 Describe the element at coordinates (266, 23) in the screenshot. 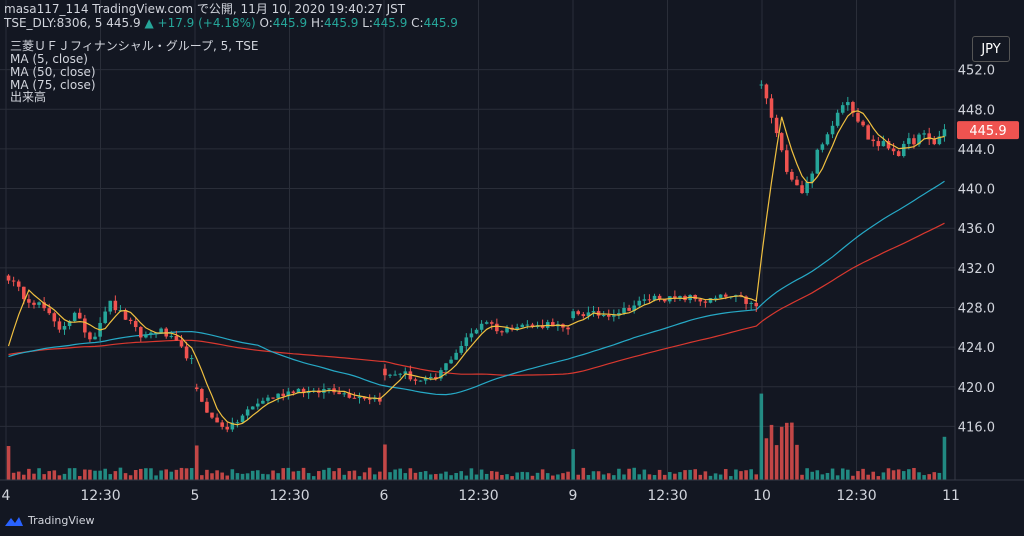

I see `ohlc-open-label: O:` at that location.